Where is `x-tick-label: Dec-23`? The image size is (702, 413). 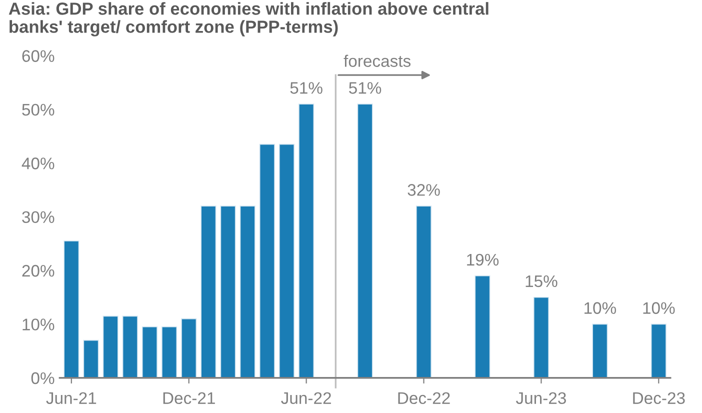 x-tick-label: Dec-23 is located at coordinates (659, 398).